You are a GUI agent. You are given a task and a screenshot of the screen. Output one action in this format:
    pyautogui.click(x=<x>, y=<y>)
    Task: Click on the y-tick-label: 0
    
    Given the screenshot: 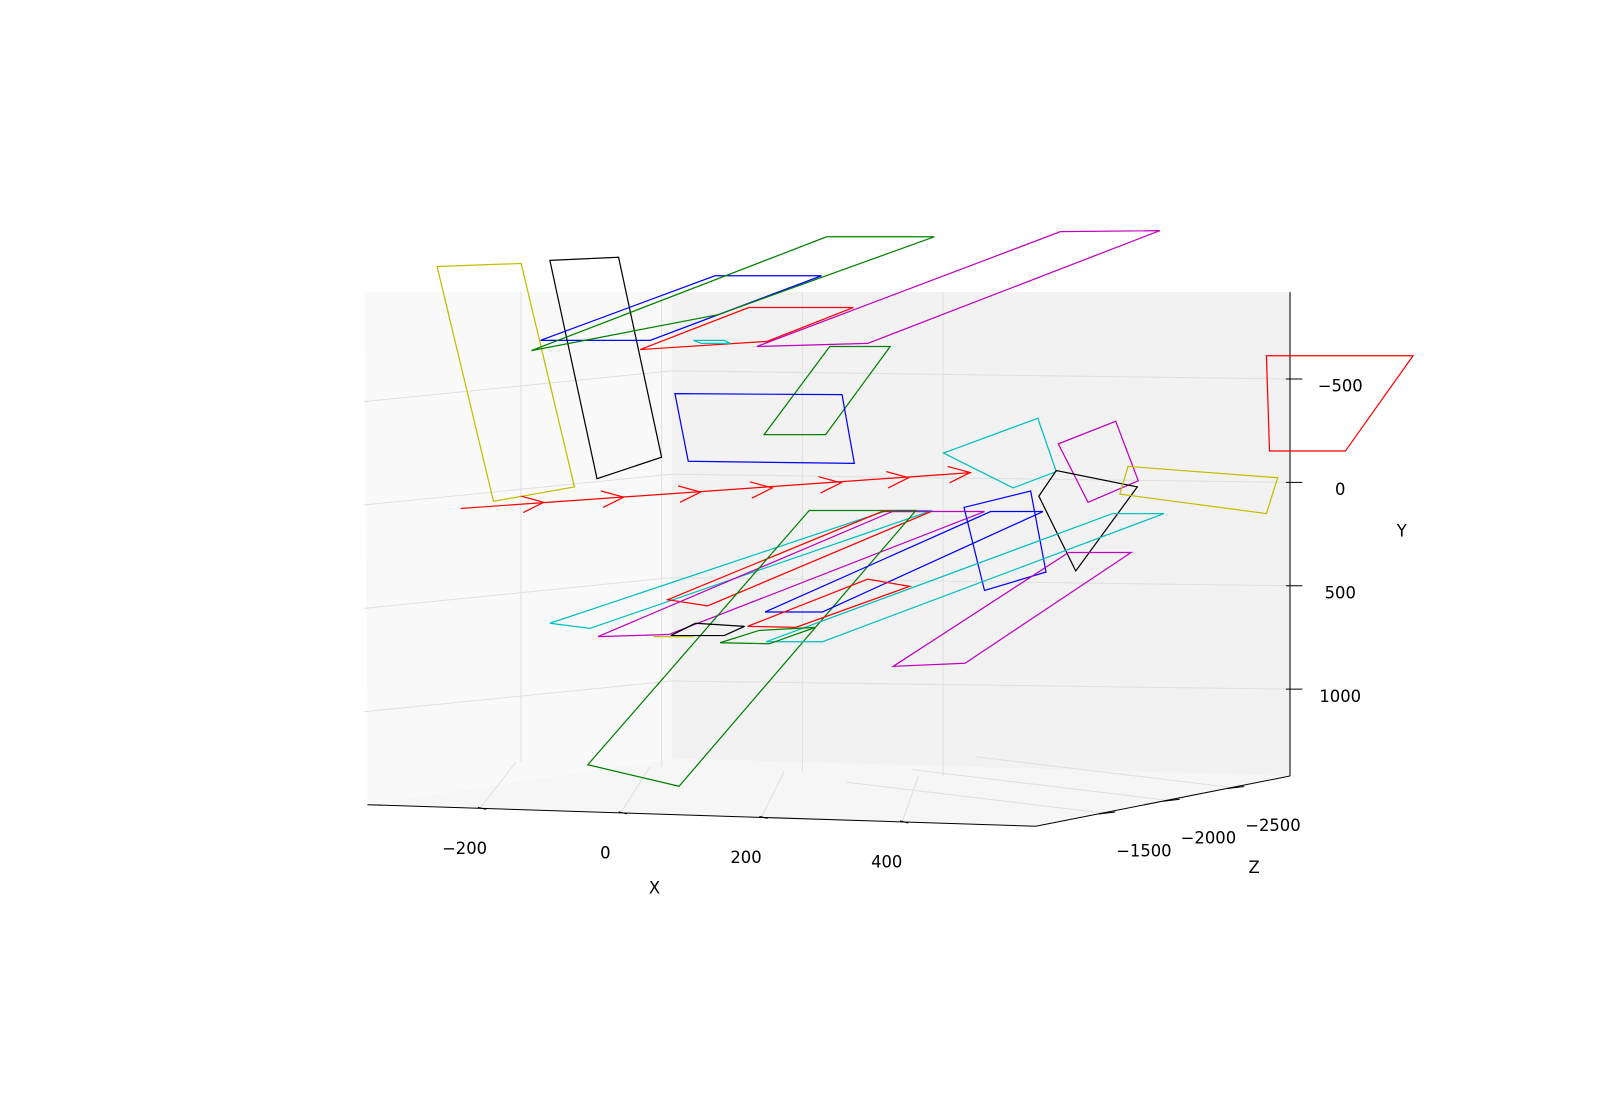 What is the action you would take?
    pyautogui.click(x=1340, y=489)
    